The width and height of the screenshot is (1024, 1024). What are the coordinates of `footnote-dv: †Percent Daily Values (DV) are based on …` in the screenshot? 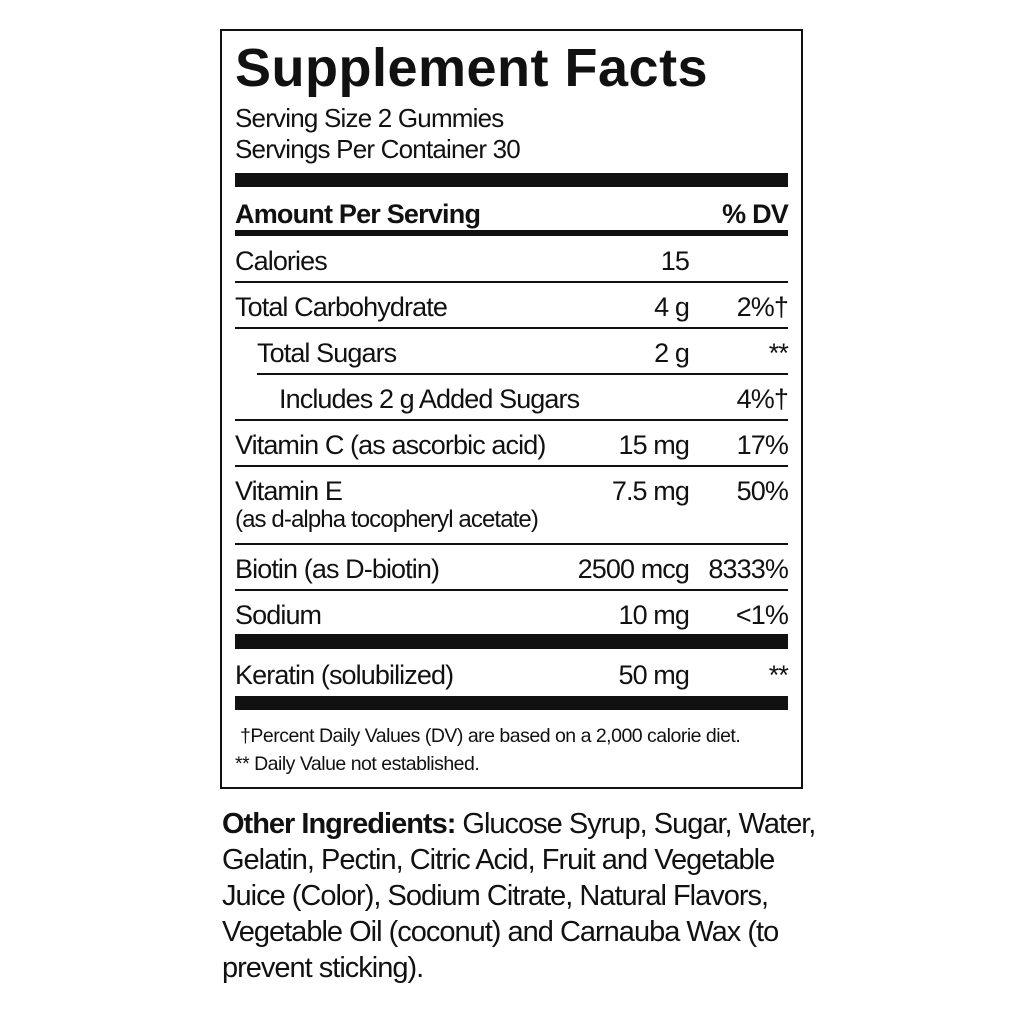 It's located at (490, 736).